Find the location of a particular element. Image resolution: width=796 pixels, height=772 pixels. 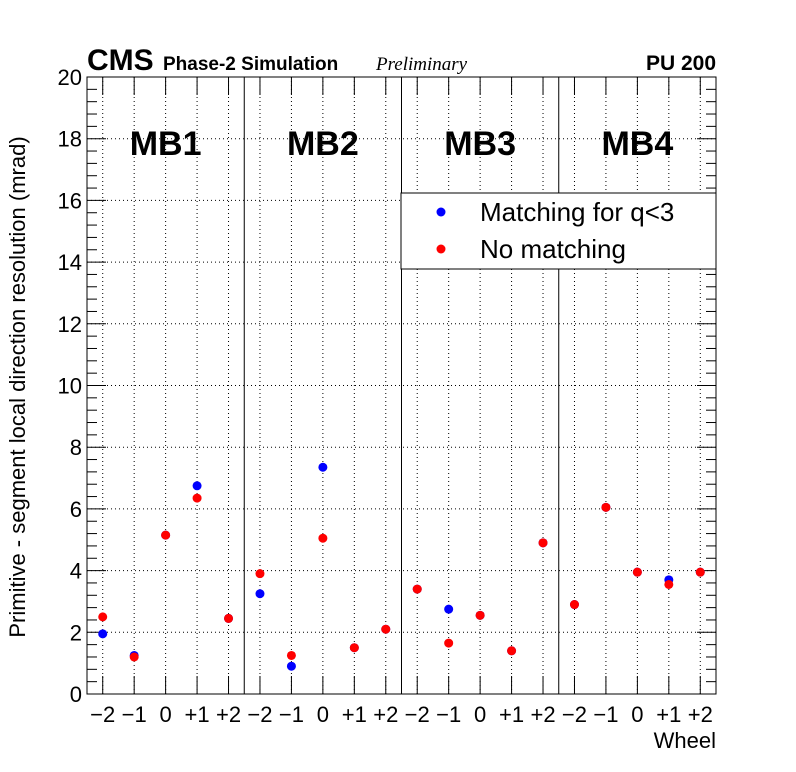

legend-marker-no-matching is located at coordinates (441, 249).